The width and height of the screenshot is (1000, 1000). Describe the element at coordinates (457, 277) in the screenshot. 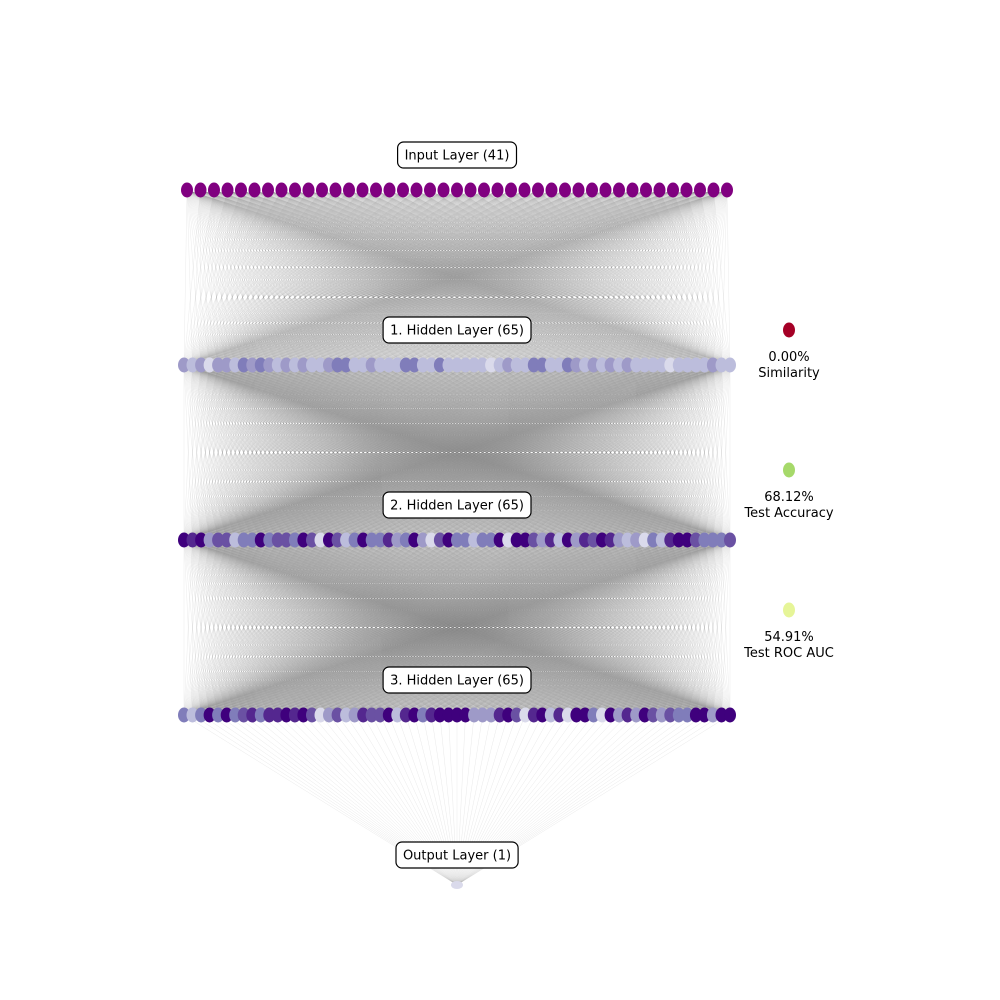

I see `layer-0-connections` at that location.